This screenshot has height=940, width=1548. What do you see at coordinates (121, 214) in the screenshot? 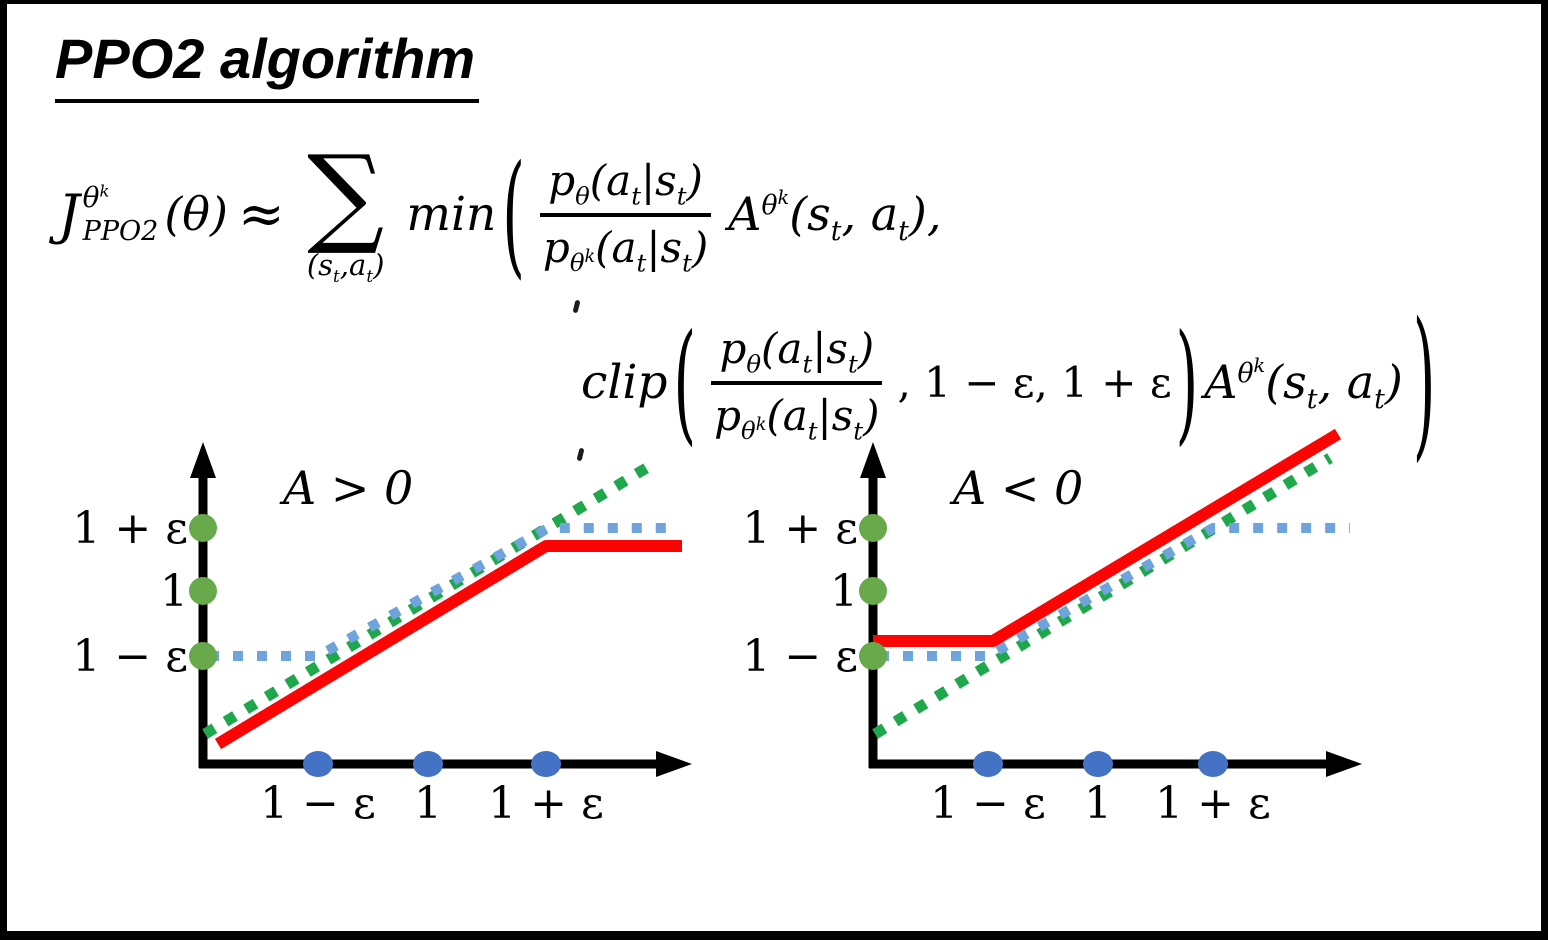
I see `J-superscript-subscript: θk PPO2` at bounding box center [121, 214].